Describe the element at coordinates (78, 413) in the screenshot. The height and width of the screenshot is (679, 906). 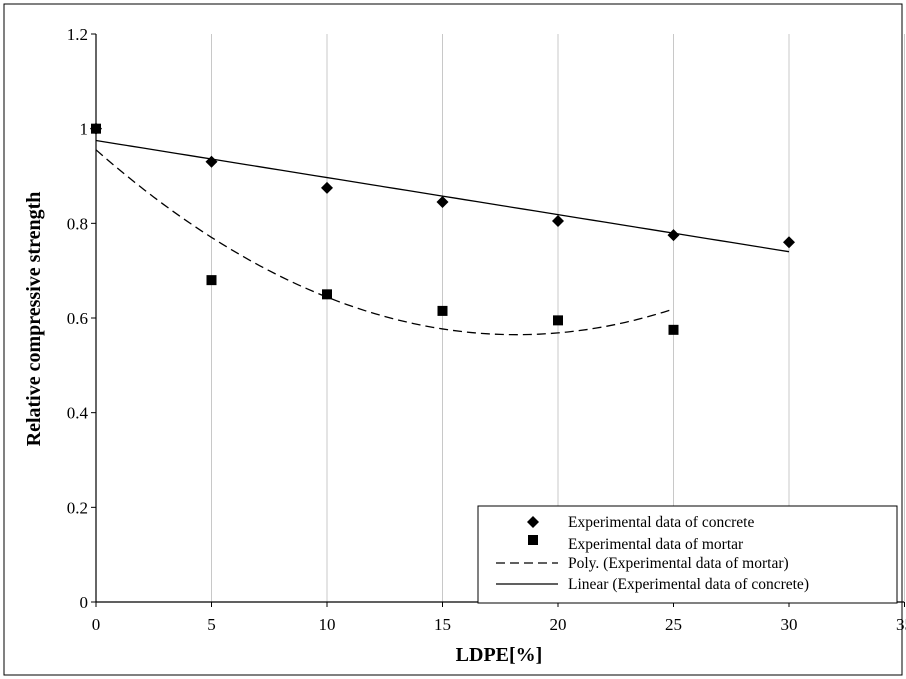
I see `y-tick-label: 0.4` at that location.